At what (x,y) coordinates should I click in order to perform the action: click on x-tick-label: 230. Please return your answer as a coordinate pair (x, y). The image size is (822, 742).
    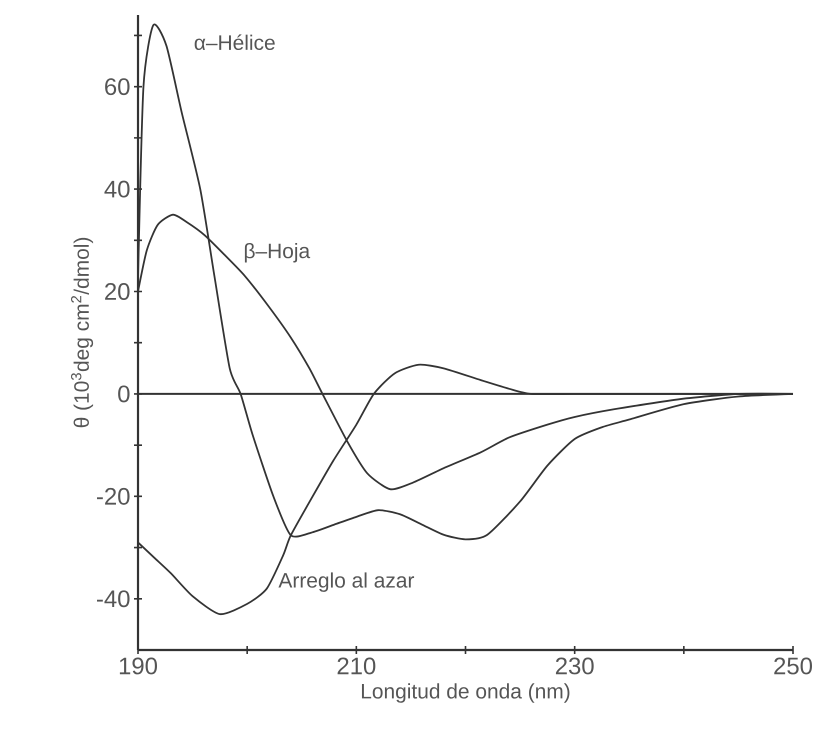
    Looking at the image, I should click on (575, 666).